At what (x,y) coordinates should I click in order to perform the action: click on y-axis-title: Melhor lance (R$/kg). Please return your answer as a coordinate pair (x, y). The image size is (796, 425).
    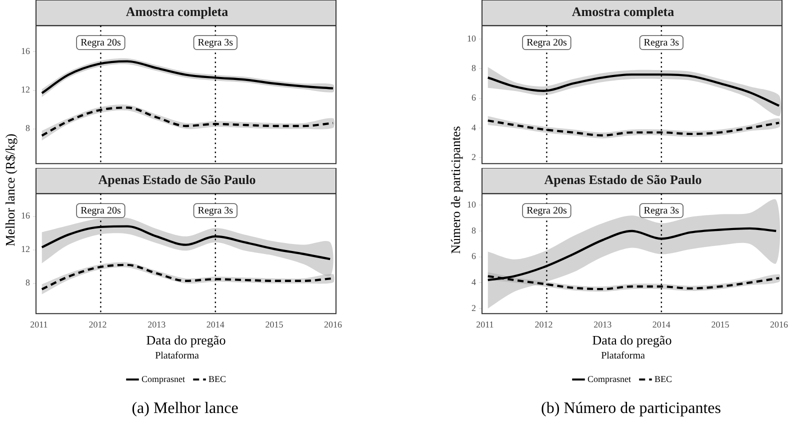
    Looking at the image, I should click on (10, 190).